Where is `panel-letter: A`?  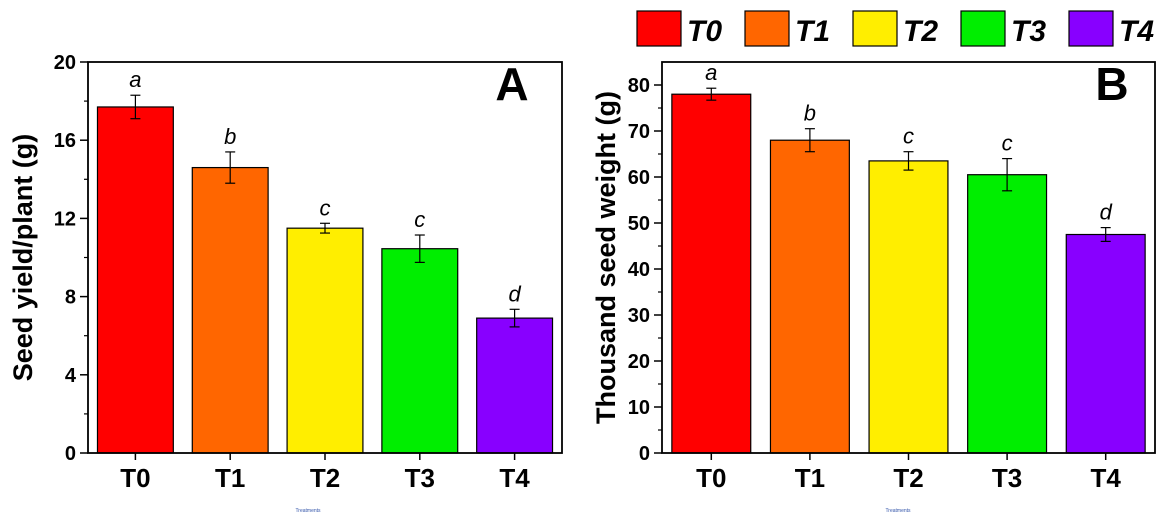
panel-letter: A is located at coordinates (511, 84).